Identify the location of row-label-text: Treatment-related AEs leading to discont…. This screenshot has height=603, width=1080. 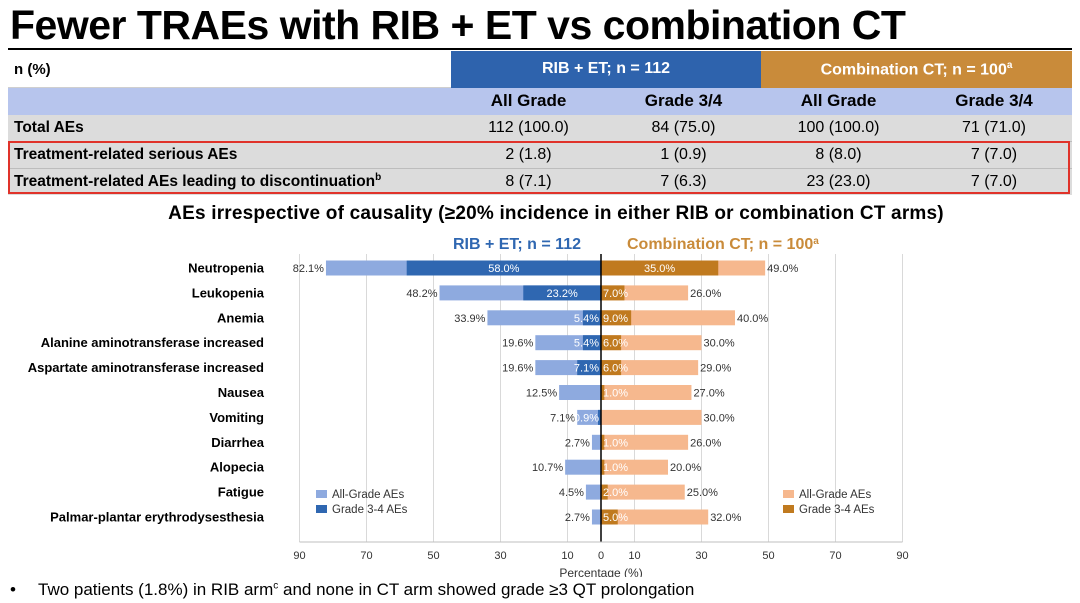
(195, 182).